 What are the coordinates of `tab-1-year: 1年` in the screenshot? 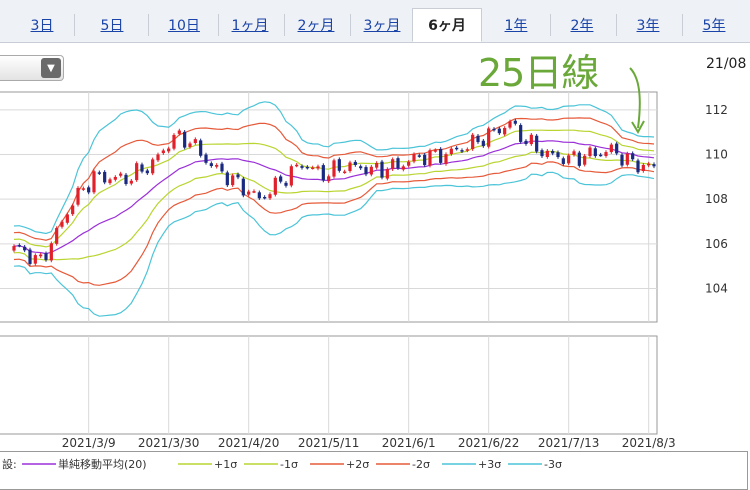 It's located at (516, 26).